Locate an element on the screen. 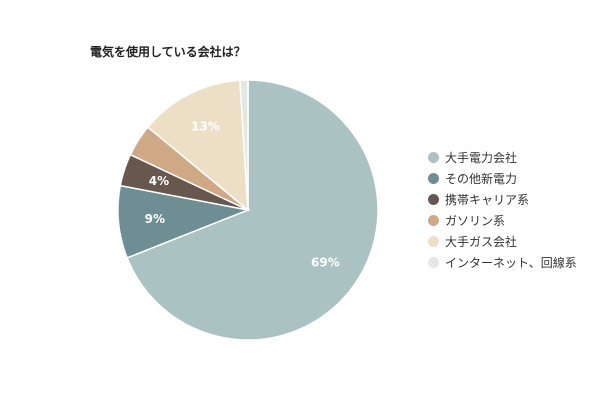 The height and width of the screenshot is (400, 600). legend-item: 携帯キャリア系 is located at coordinates (502, 199).